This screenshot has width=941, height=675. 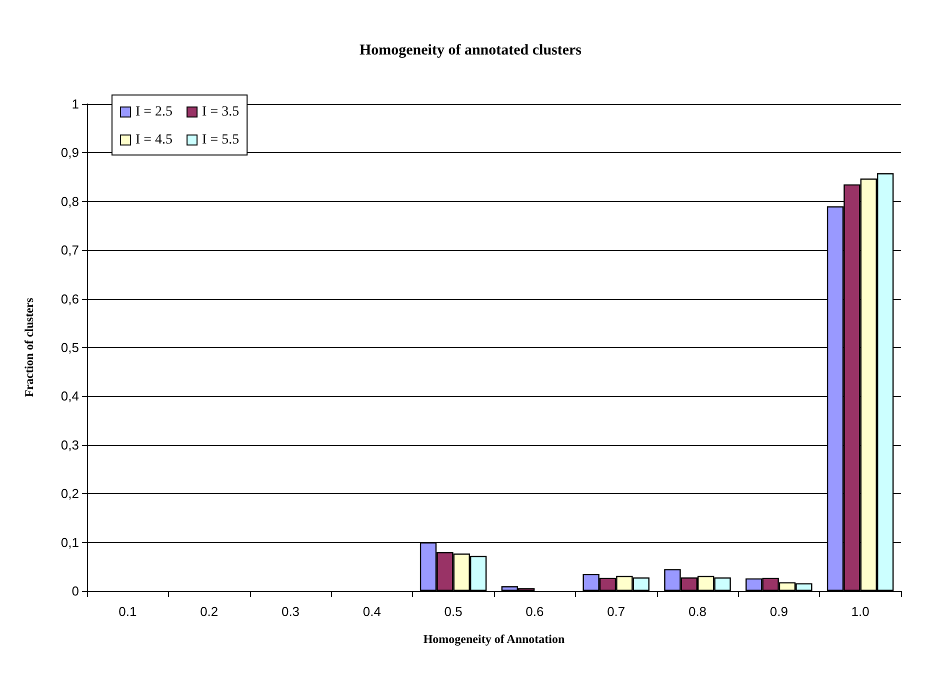 I want to click on x-tick-label: 0.9, so click(x=779, y=611).